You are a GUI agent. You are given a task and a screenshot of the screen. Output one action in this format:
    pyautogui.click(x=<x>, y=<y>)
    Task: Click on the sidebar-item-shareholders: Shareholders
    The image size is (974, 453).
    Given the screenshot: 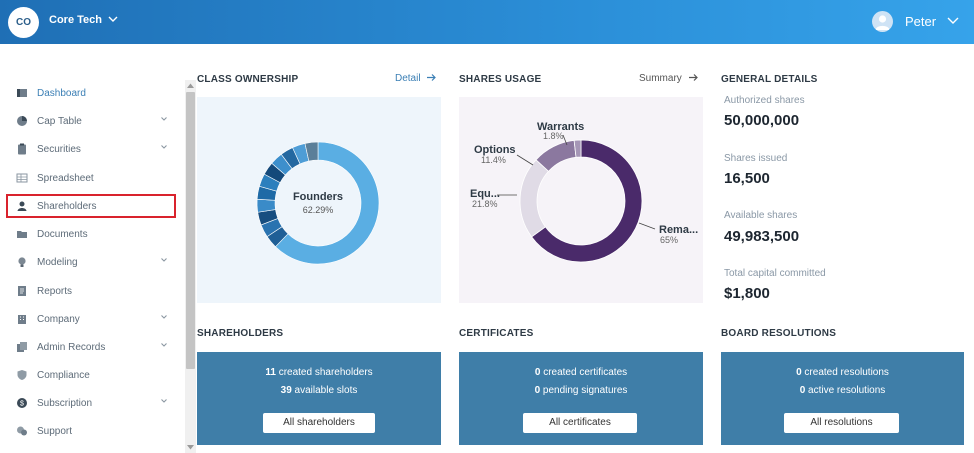 What is the action you would take?
    pyautogui.click(x=91, y=206)
    